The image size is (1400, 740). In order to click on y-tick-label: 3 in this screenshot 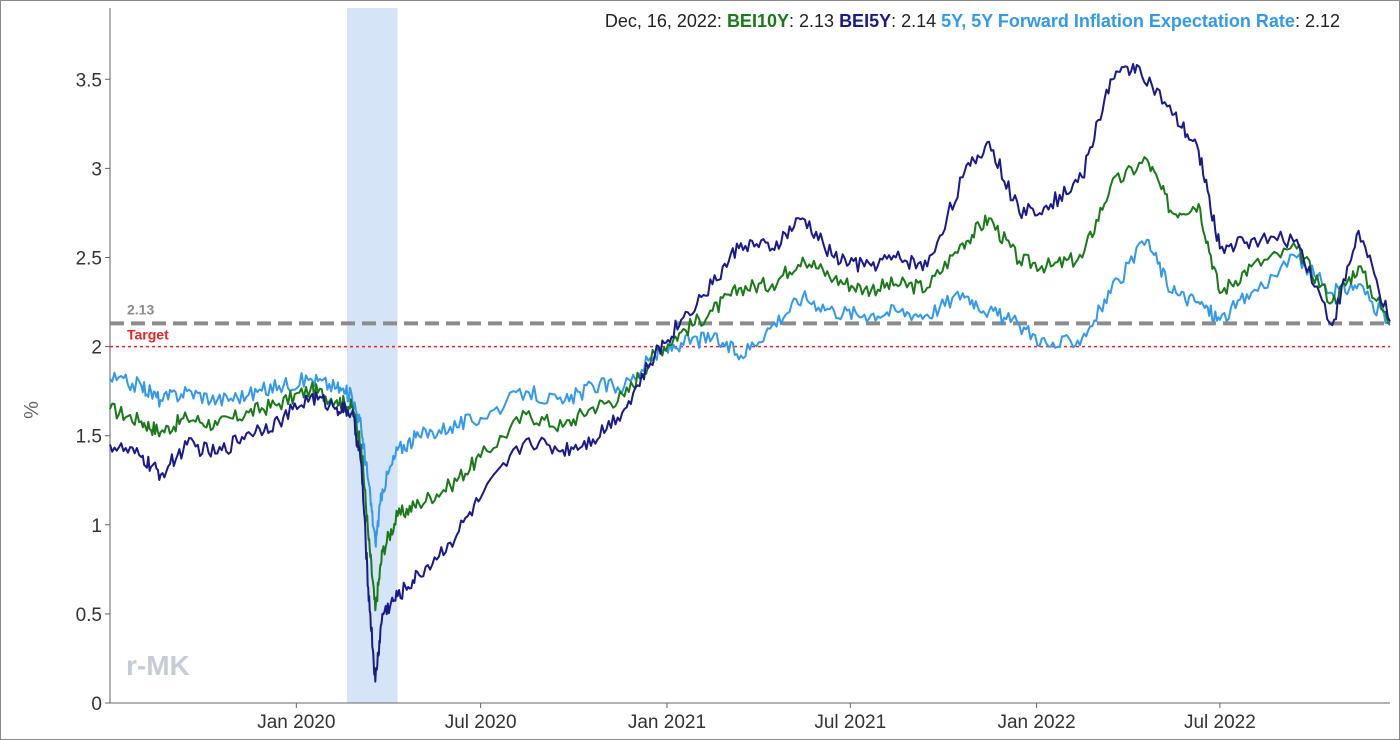, I will do `click(96, 169)`.